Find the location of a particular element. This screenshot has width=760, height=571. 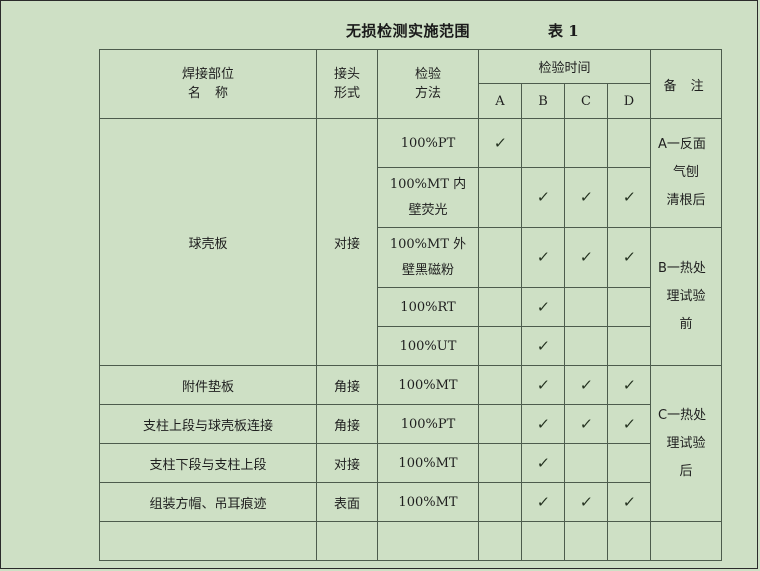

cell-joint-type: 对接 is located at coordinates (347, 463).